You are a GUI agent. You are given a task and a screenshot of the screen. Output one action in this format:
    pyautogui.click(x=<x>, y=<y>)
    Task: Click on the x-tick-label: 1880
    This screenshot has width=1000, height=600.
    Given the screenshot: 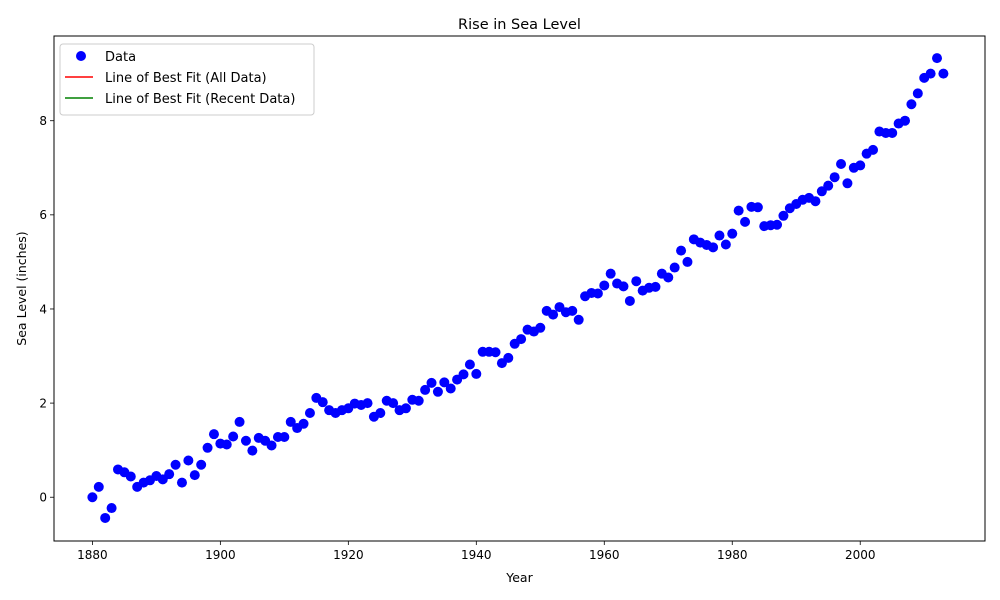 What is the action you would take?
    pyautogui.click(x=92, y=555)
    